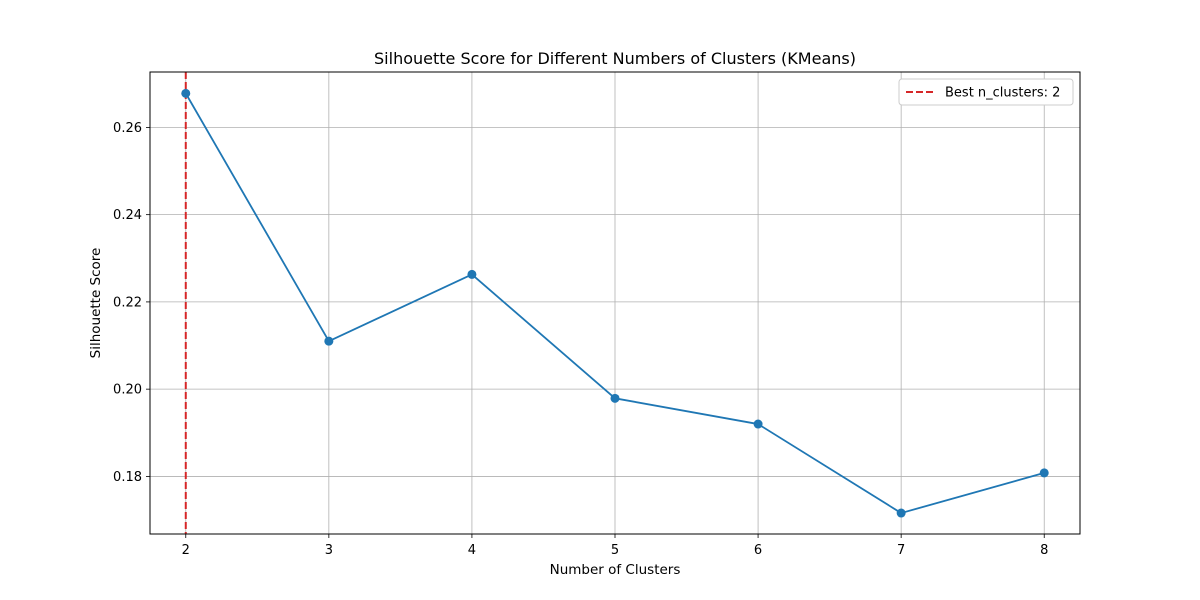 The height and width of the screenshot is (600, 1200). What do you see at coordinates (127, 128) in the screenshot?
I see `y-tick-label: 0.26` at bounding box center [127, 128].